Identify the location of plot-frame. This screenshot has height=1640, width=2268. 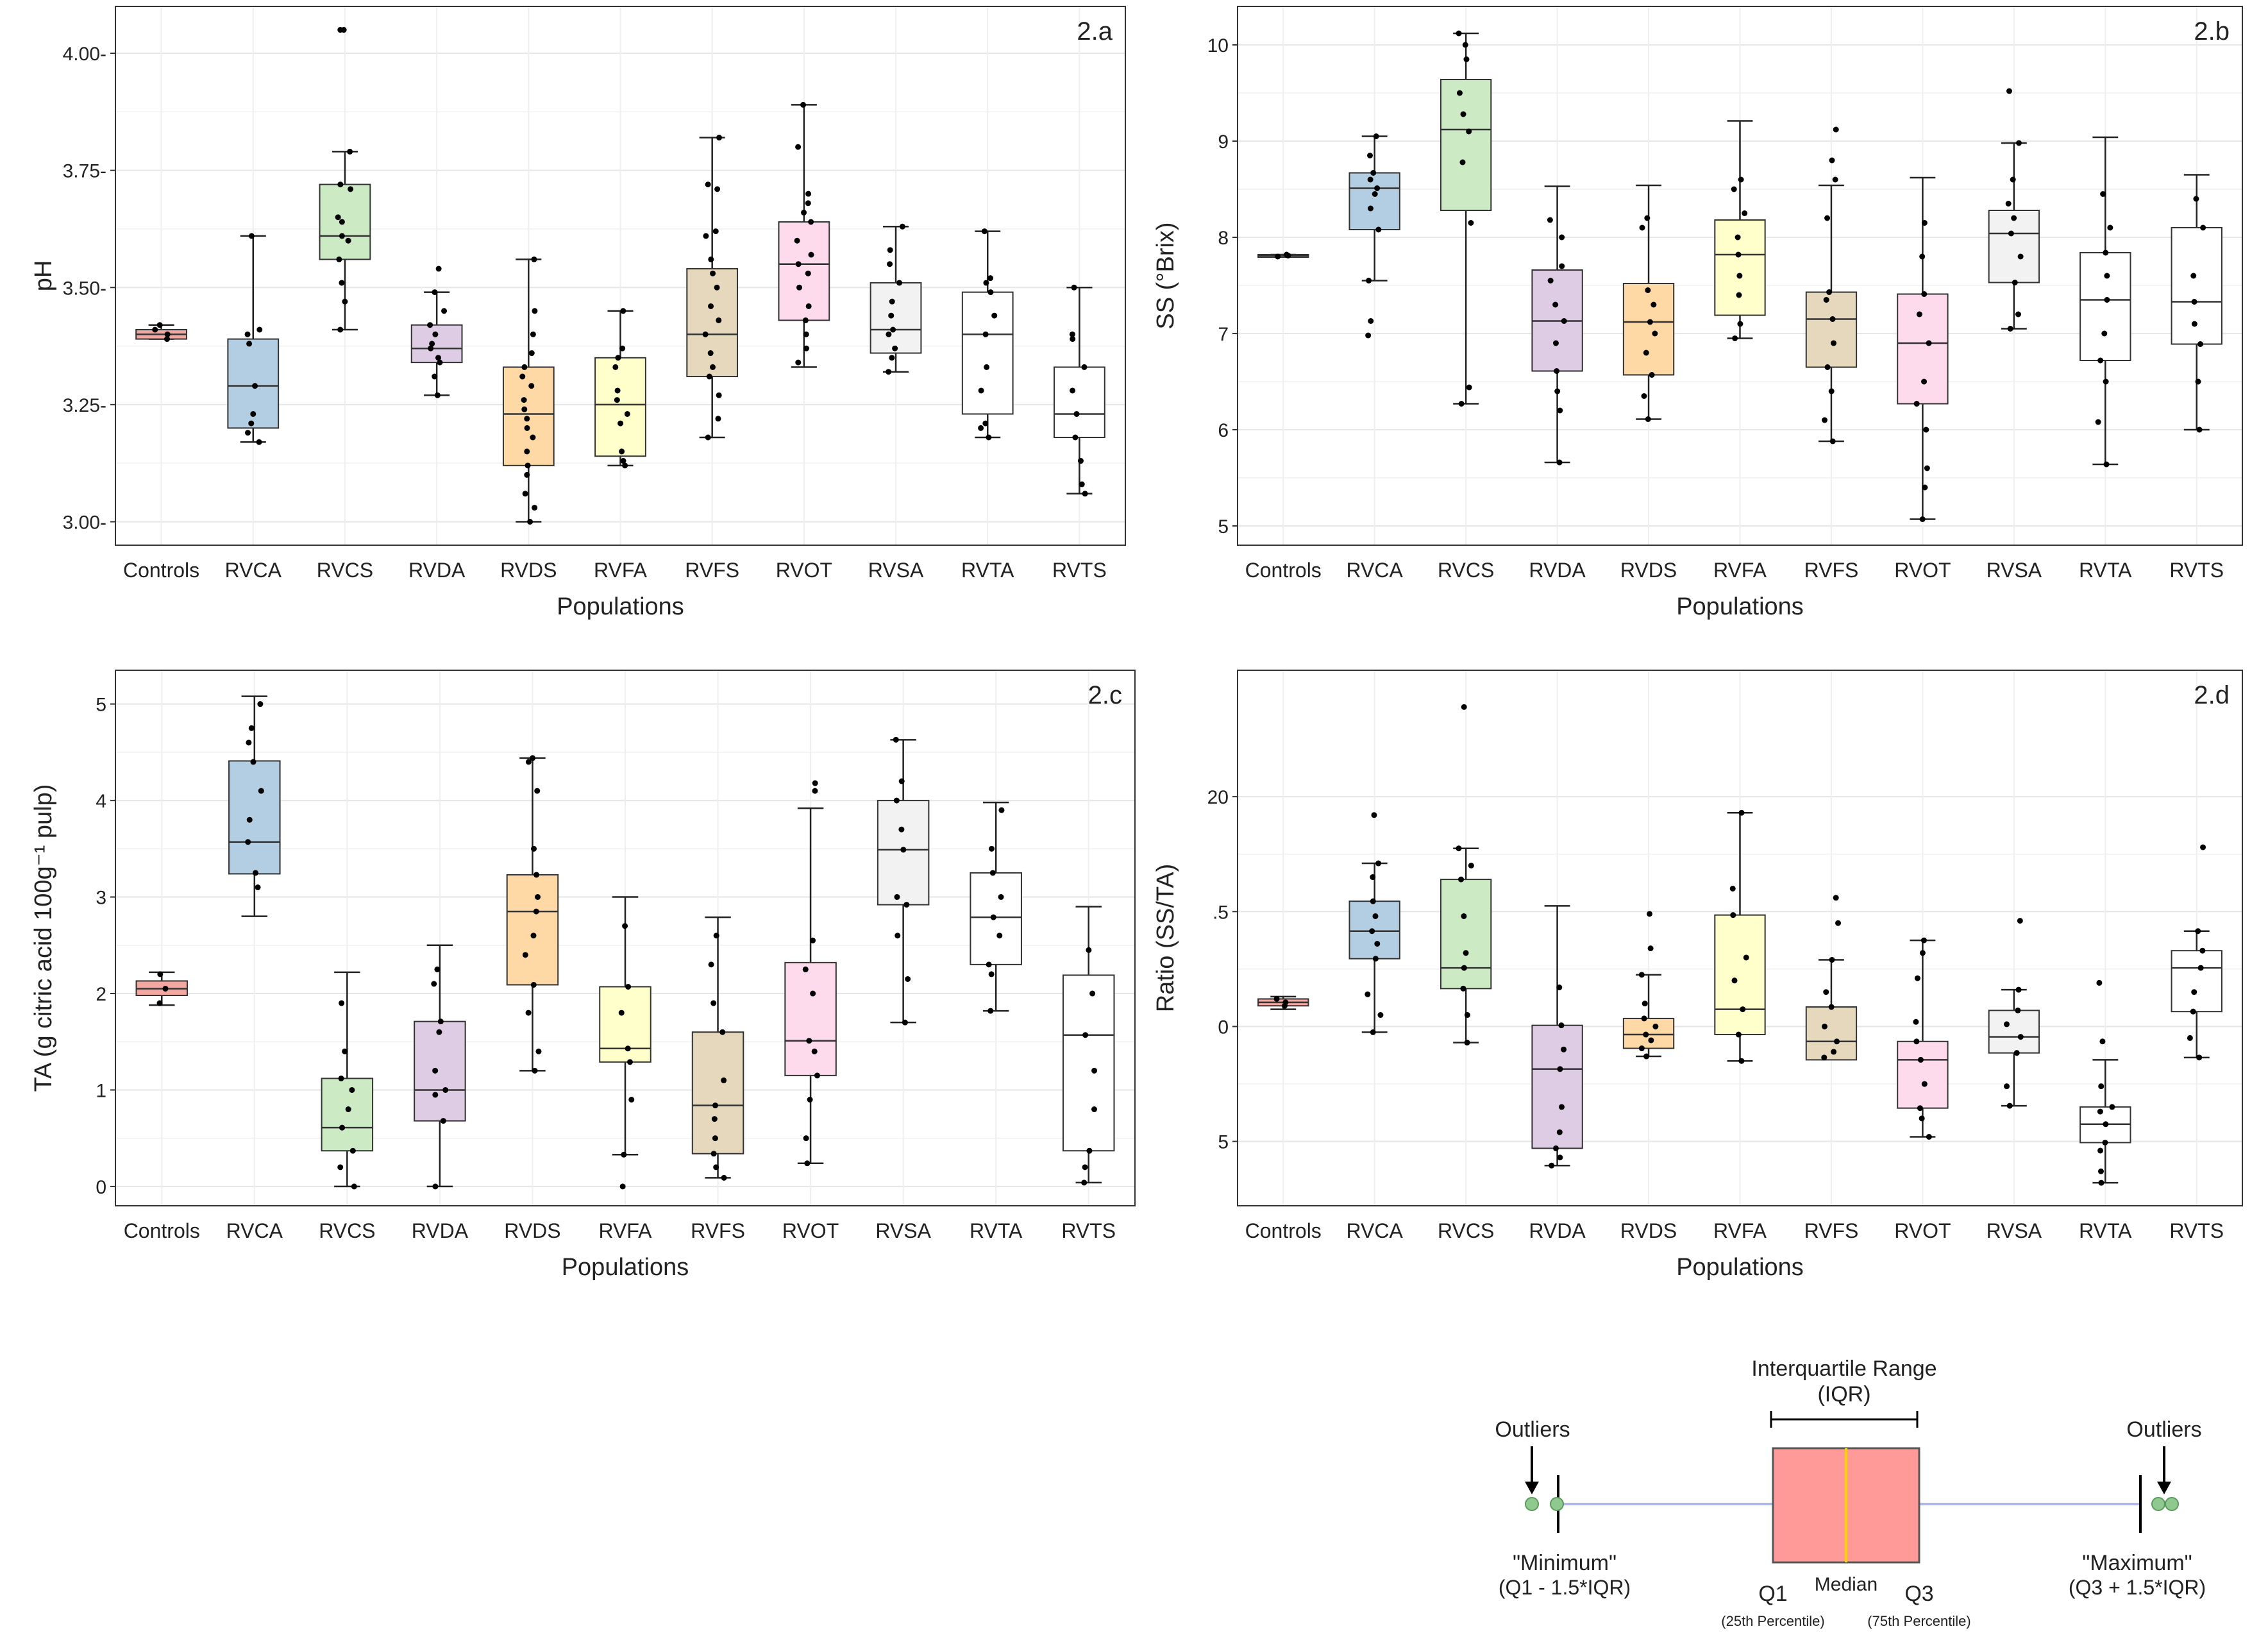
(1740, 938).